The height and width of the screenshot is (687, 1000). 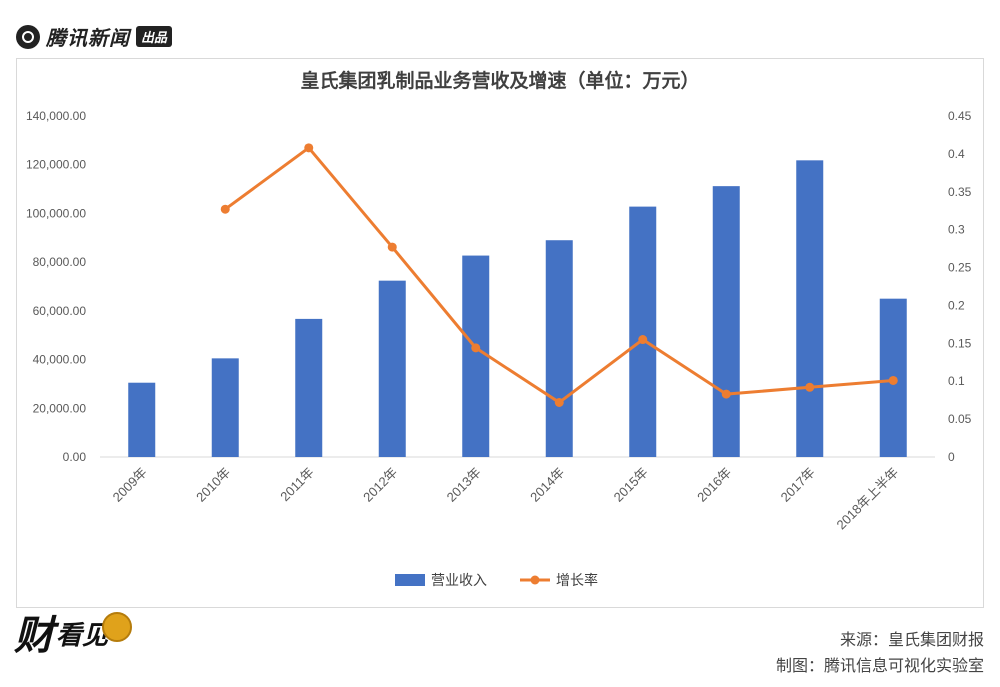 What do you see at coordinates (577, 580) in the screenshot?
I see `legend-label-growth: 增长率` at bounding box center [577, 580].